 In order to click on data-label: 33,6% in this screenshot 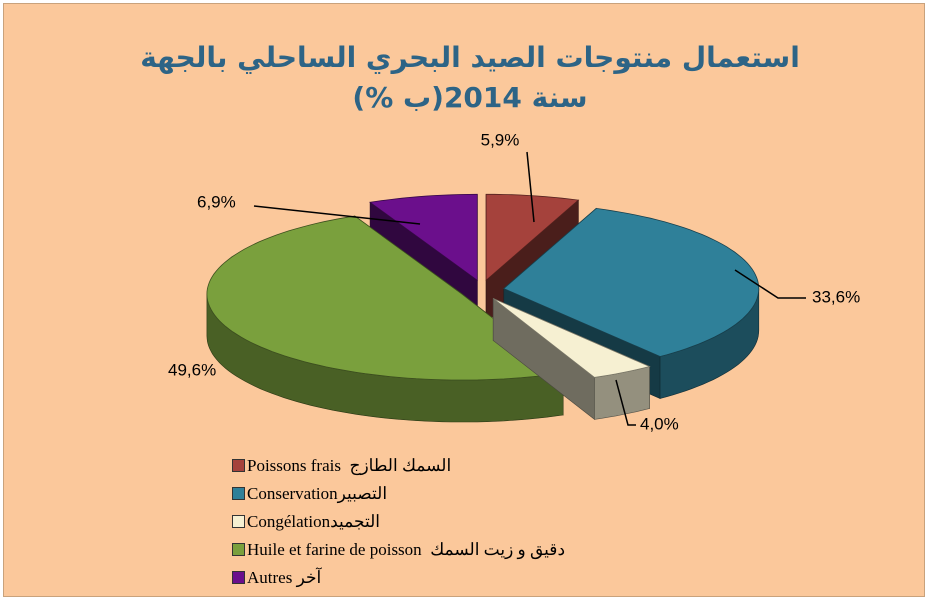, I will do `click(836, 296)`.